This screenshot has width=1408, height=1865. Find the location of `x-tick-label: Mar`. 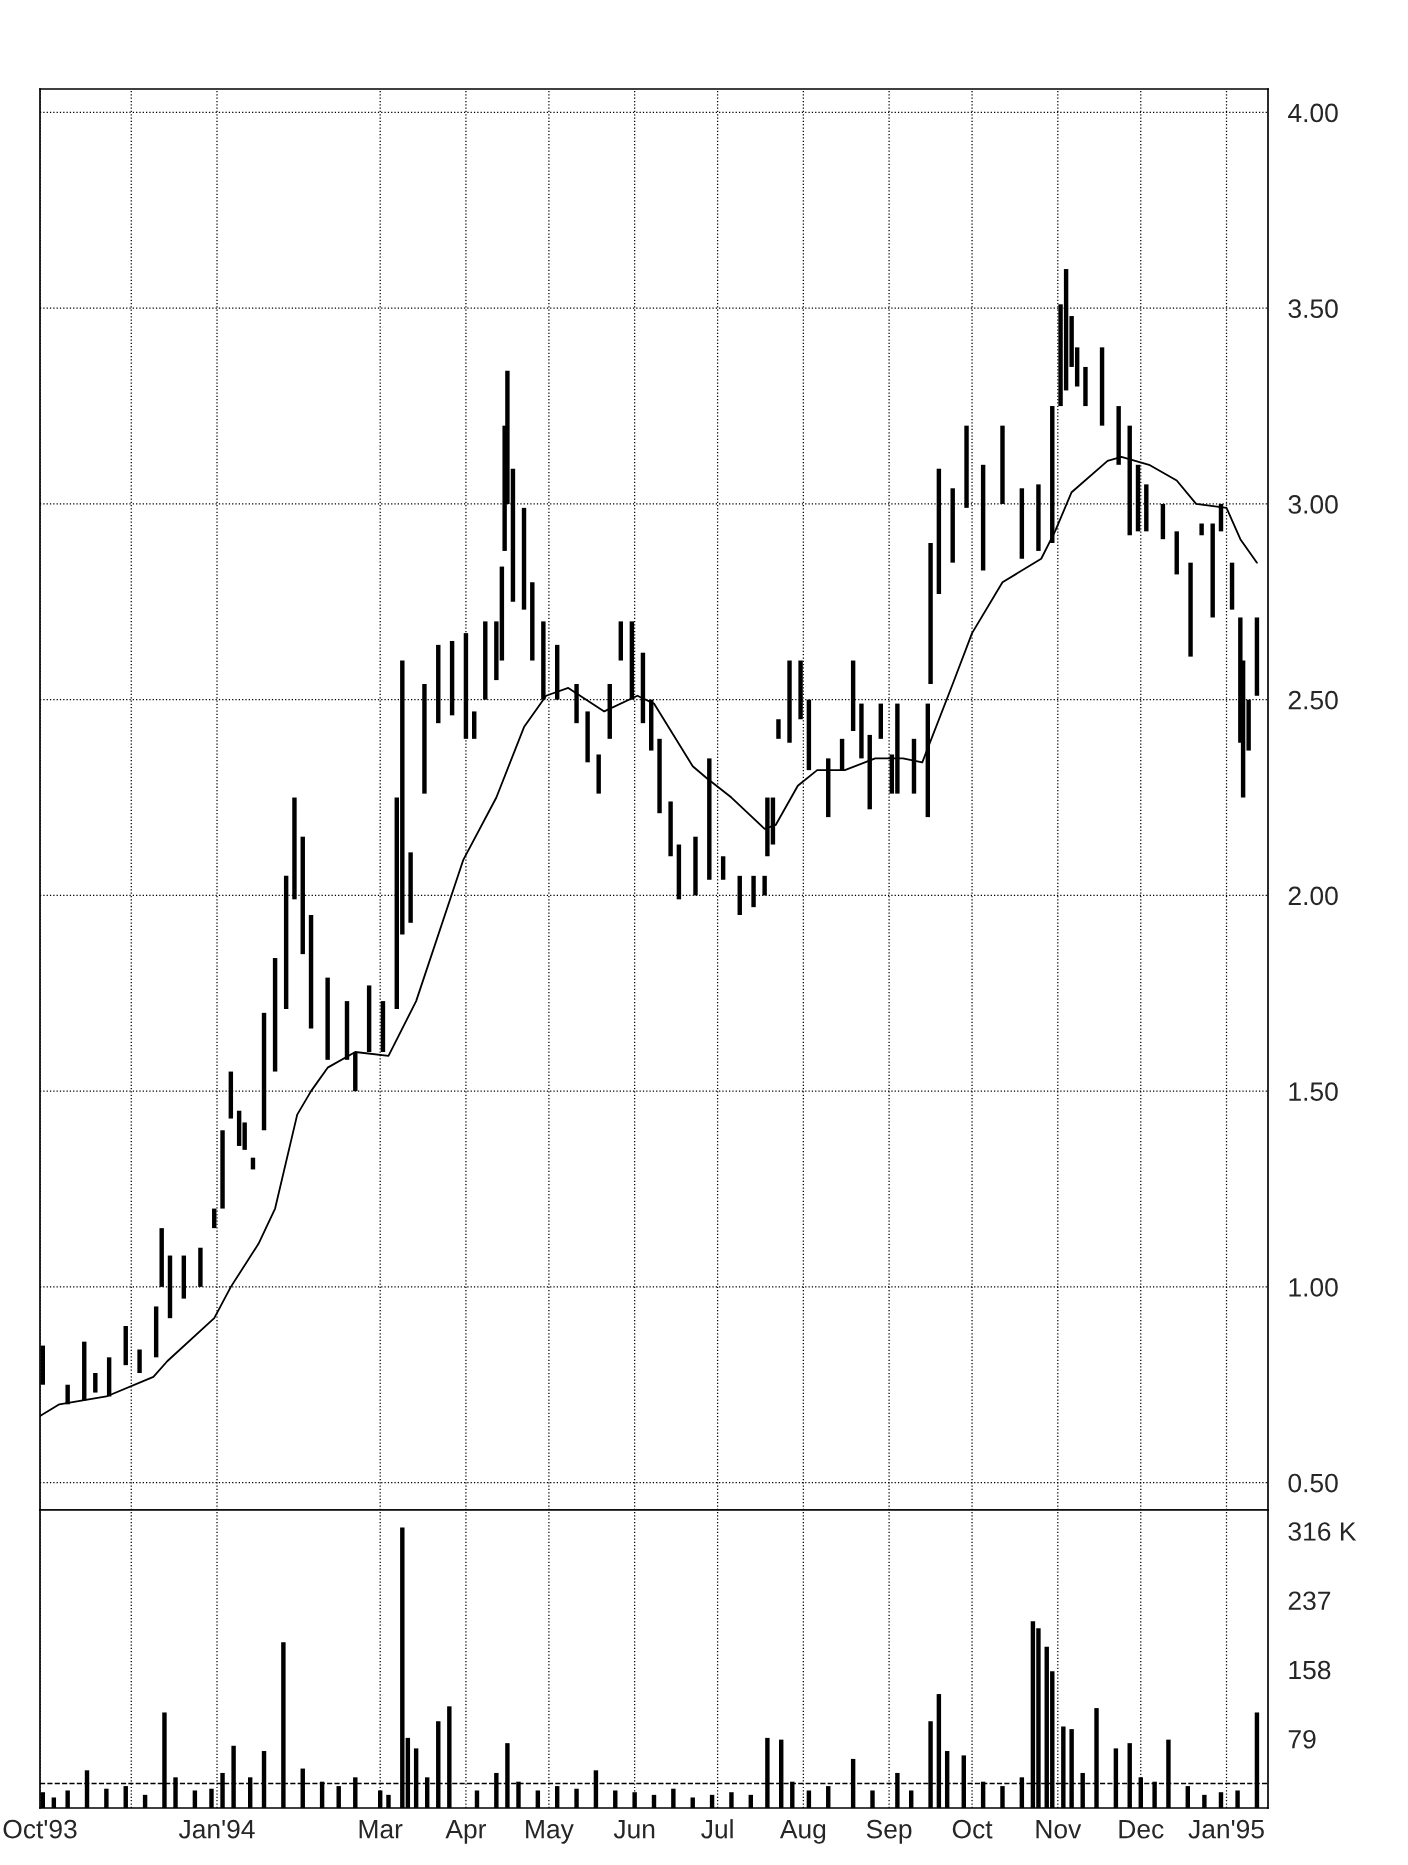

x-tick-label: Mar is located at coordinates (381, 1829).